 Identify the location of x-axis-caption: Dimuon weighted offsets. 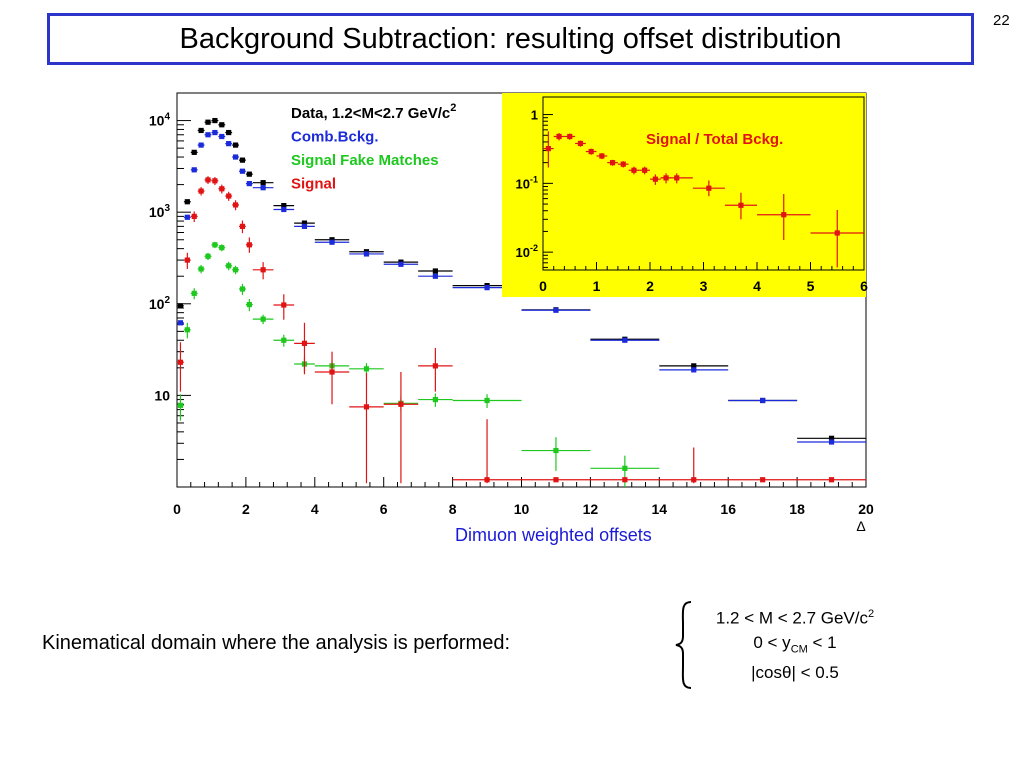
(553, 535).